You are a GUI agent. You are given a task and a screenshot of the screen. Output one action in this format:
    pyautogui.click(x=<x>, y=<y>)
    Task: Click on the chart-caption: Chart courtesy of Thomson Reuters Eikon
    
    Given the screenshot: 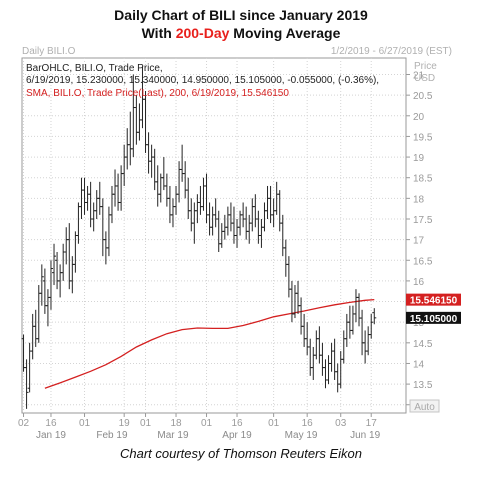 What is the action you would take?
    pyautogui.click(x=241, y=453)
    